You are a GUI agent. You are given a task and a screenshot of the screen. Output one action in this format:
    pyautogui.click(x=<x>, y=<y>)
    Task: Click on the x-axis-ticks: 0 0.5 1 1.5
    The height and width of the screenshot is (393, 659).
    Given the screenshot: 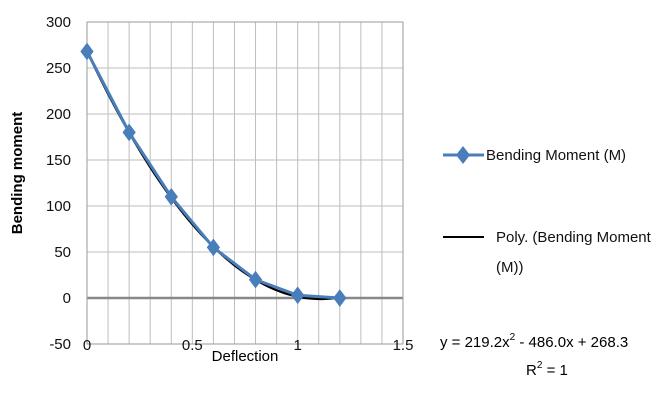 What is the action you would take?
    pyautogui.click(x=248, y=345)
    